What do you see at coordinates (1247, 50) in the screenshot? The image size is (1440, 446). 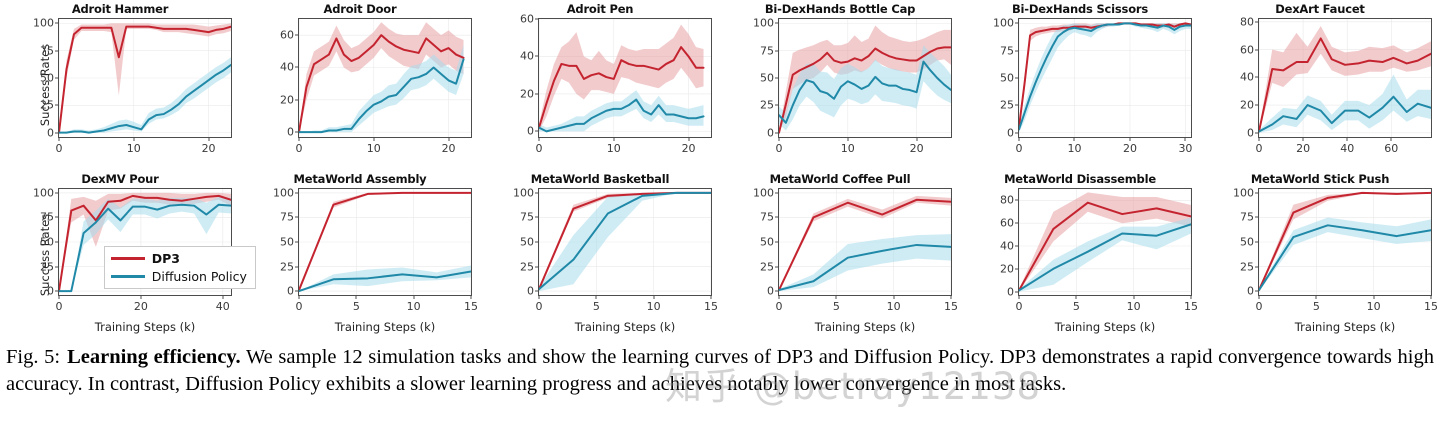 I see `y-tick-label: 60` at bounding box center [1247, 50].